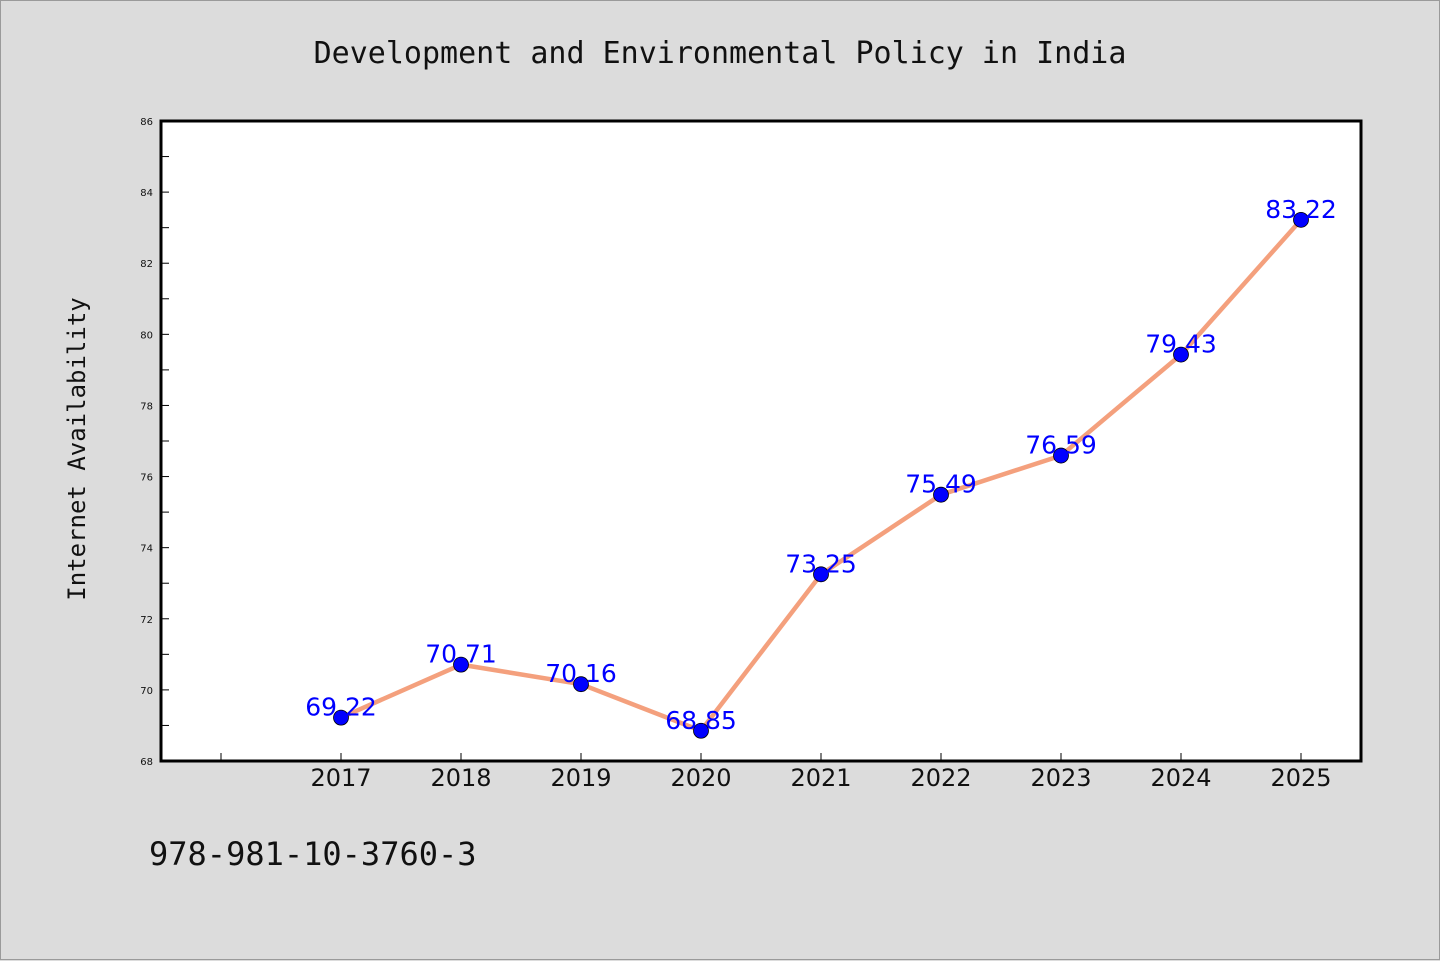  What do you see at coordinates (146, 335) in the screenshot?
I see `y-tick-label: 80` at bounding box center [146, 335].